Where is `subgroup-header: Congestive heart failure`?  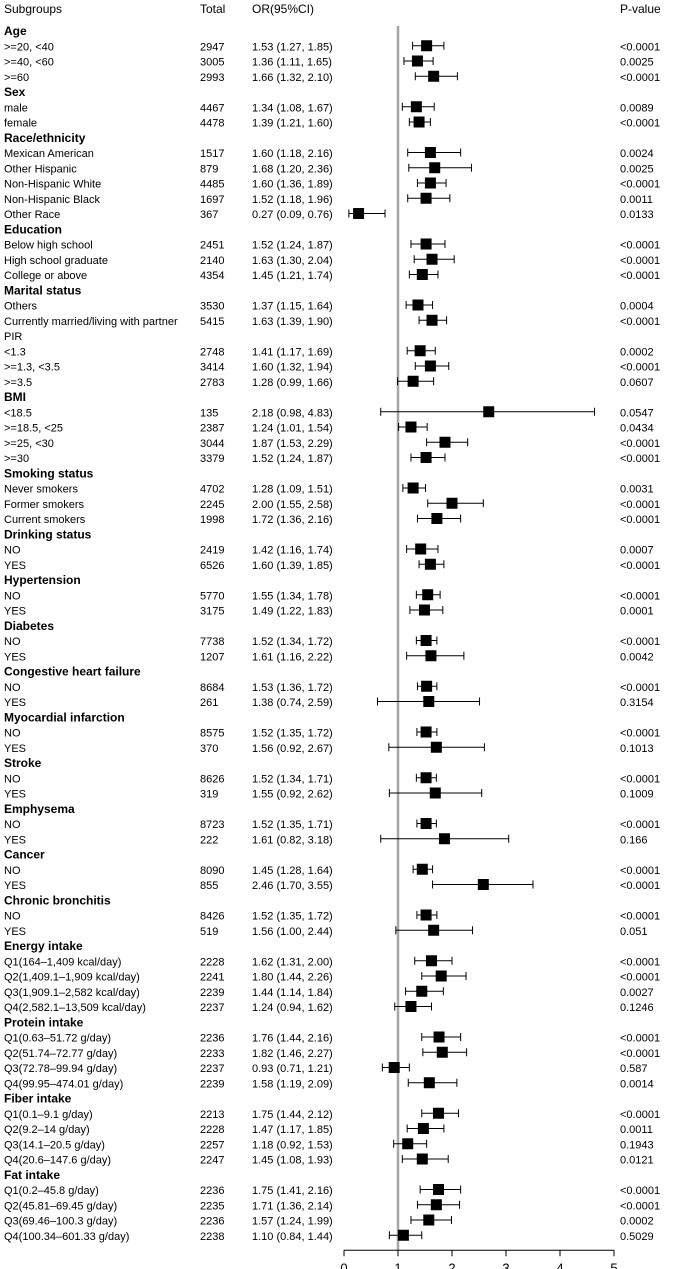 subgroup-header: Congestive heart failure is located at coordinates (72, 672).